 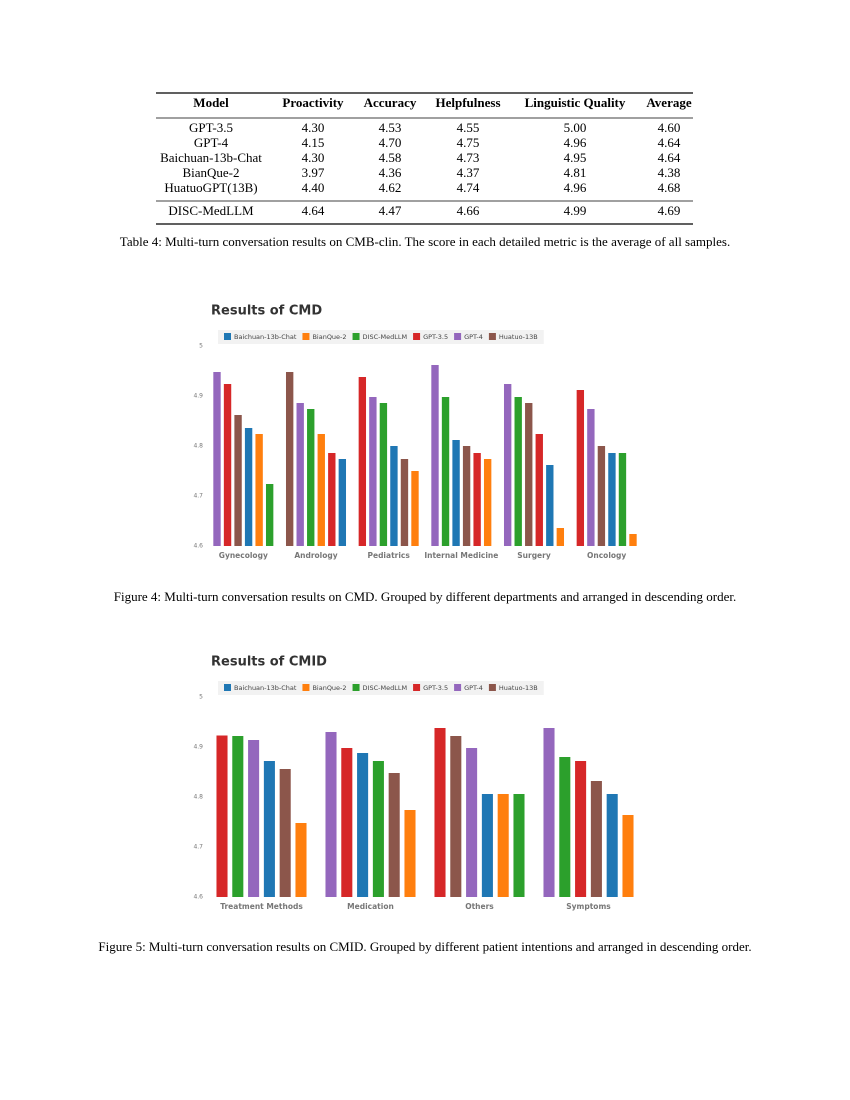 What do you see at coordinates (211, 127) in the screenshot?
I see `table-cell: GPT-3.5` at bounding box center [211, 127].